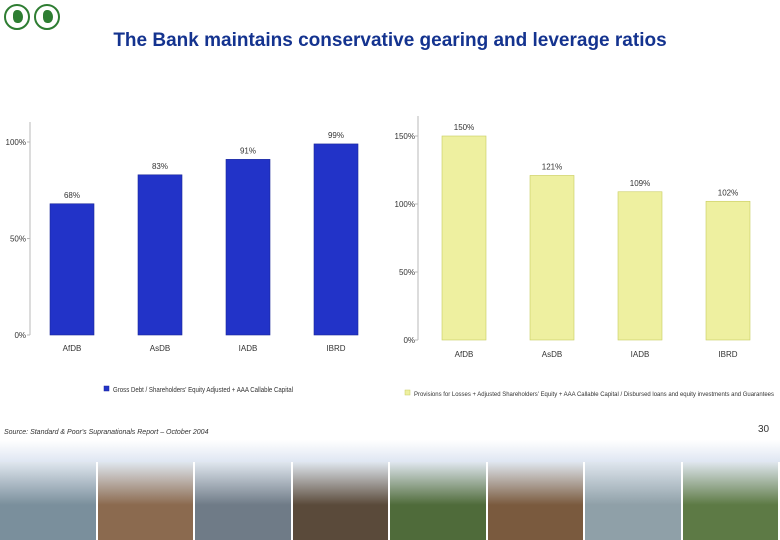 This screenshot has width=780, height=540. I want to click on data-label: 121%, so click(552, 166).